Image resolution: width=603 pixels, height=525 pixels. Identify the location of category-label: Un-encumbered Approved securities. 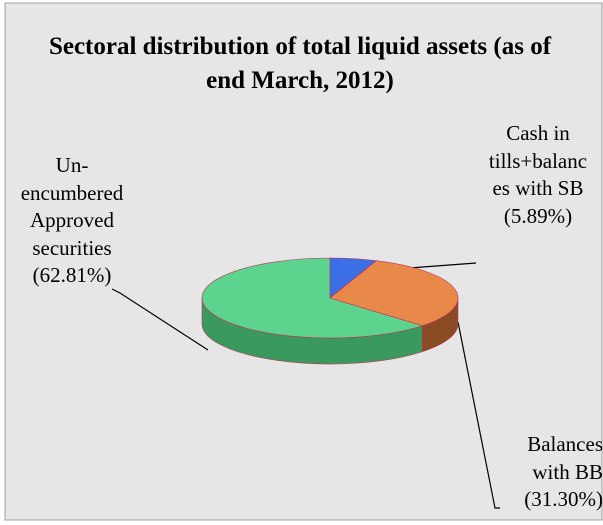
(72, 206).